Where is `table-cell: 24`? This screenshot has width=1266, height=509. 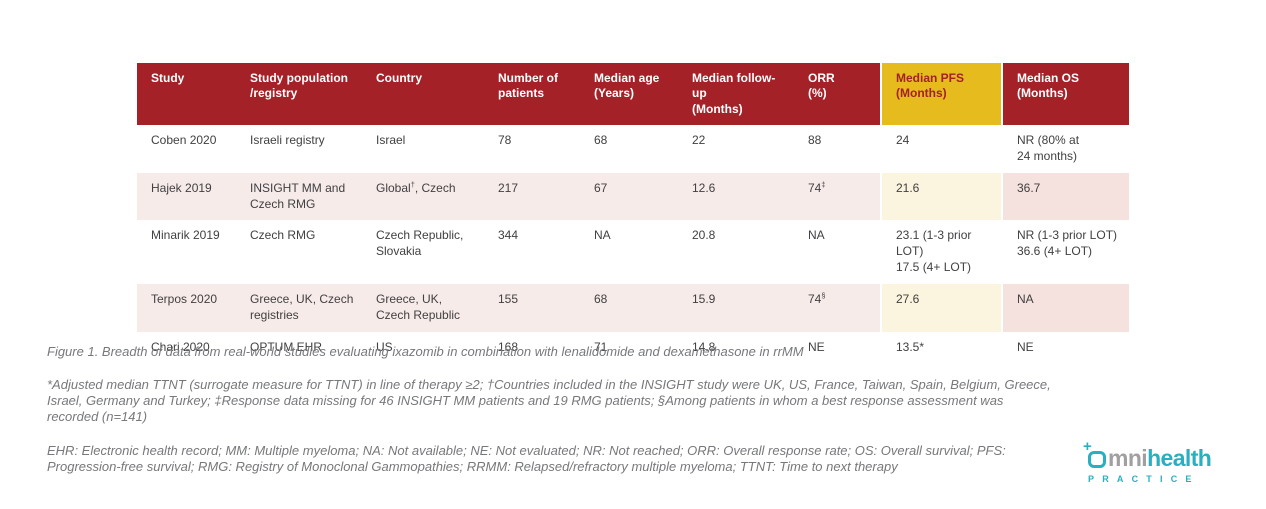
table-cell: 24 is located at coordinates (941, 149).